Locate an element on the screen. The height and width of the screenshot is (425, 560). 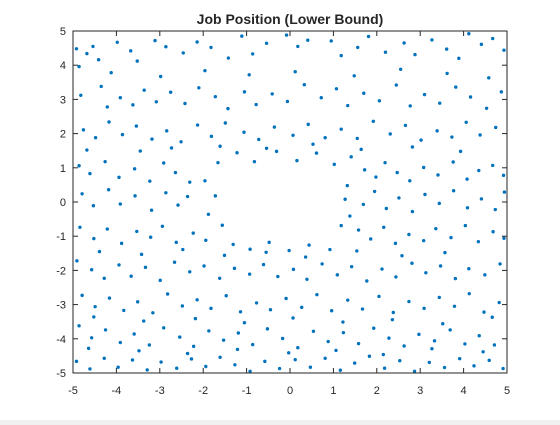
chart-title: Job Position (Lower Bound) is located at coordinates (290, 19).